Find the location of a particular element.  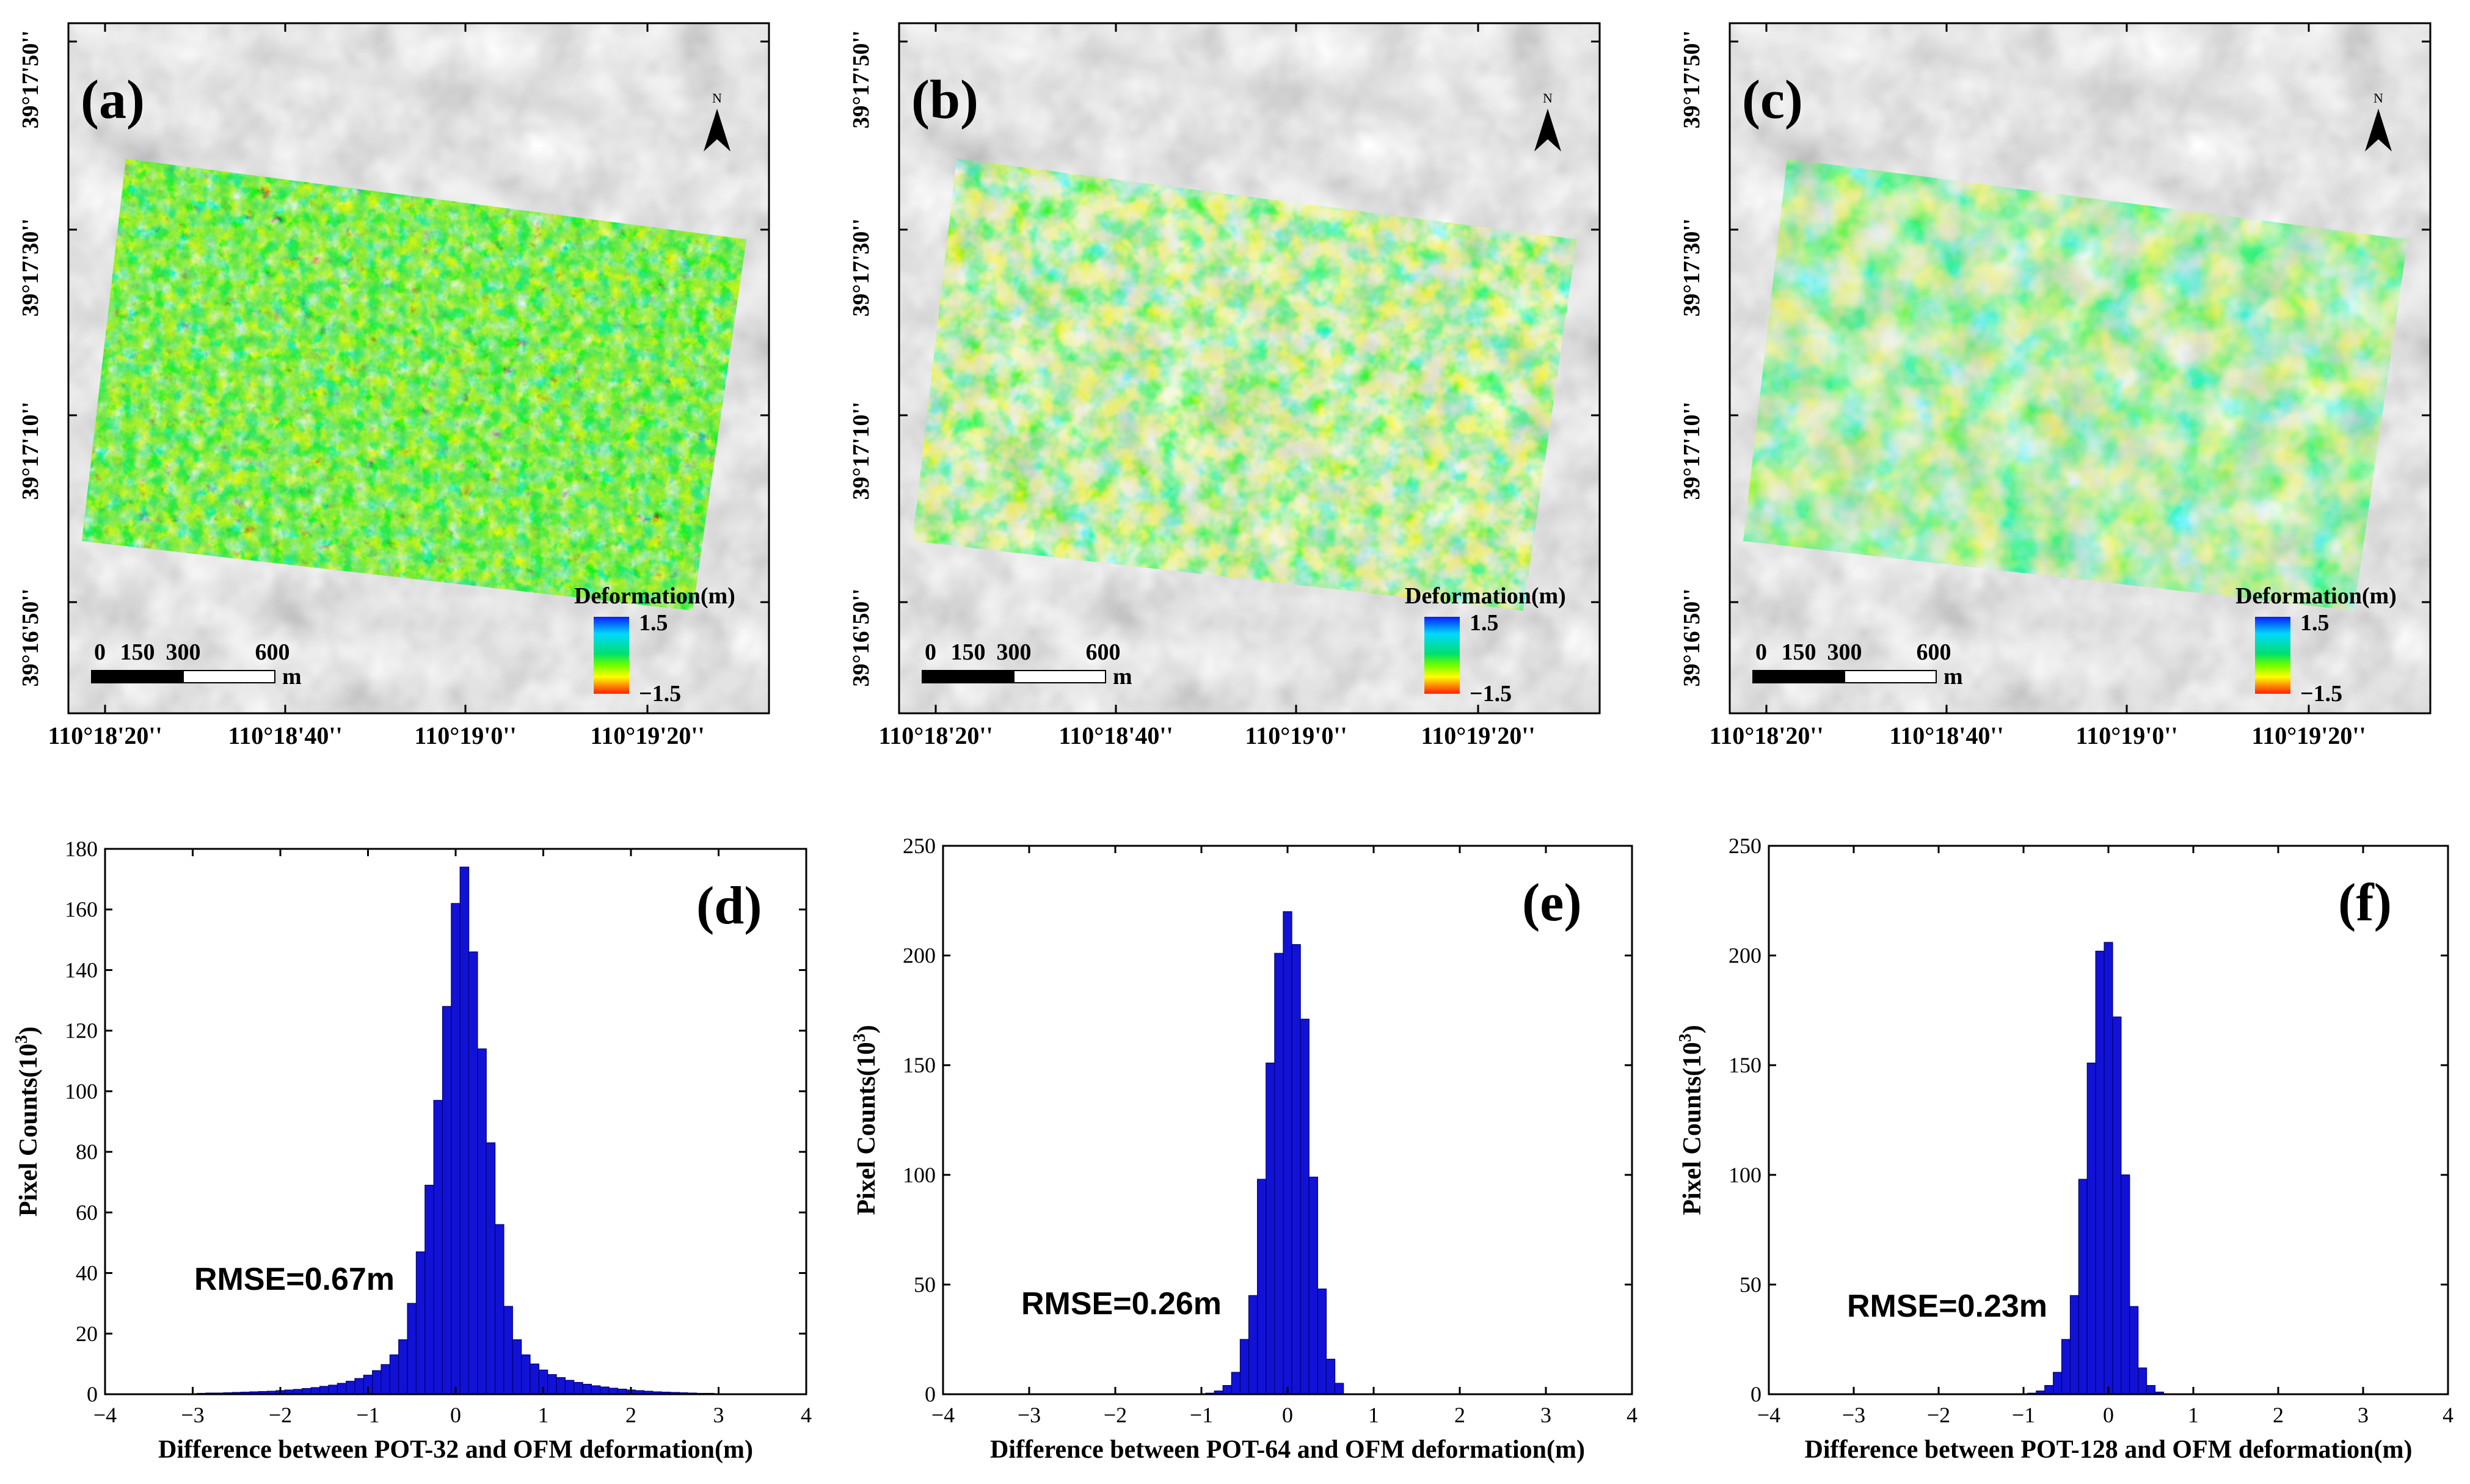

panel-label: (e) is located at coordinates (1552, 903).